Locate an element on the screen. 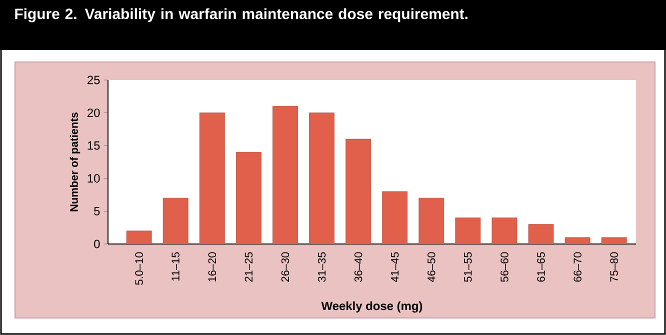  x-tick-label: 61–65 is located at coordinates (541, 267).